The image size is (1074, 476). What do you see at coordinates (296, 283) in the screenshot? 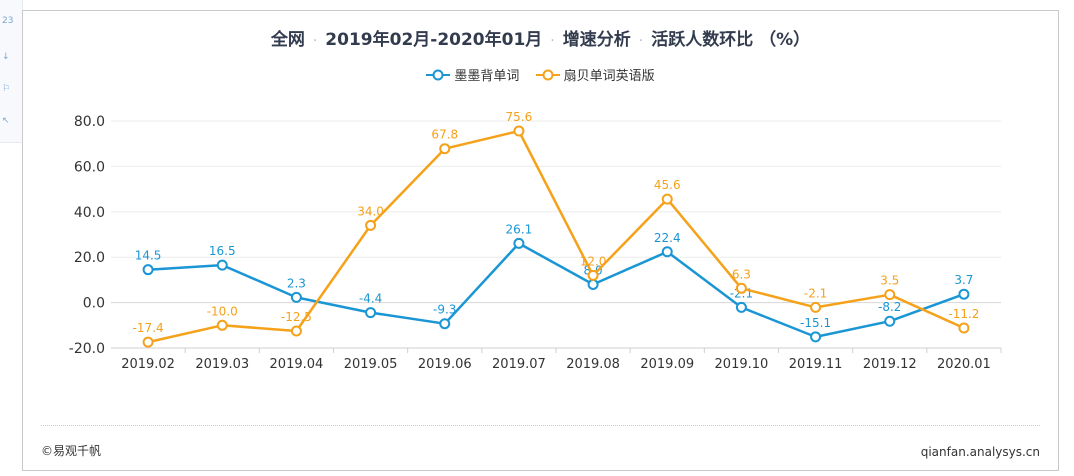
I see `data-label: 2.3` at bounding box center [296, 283].